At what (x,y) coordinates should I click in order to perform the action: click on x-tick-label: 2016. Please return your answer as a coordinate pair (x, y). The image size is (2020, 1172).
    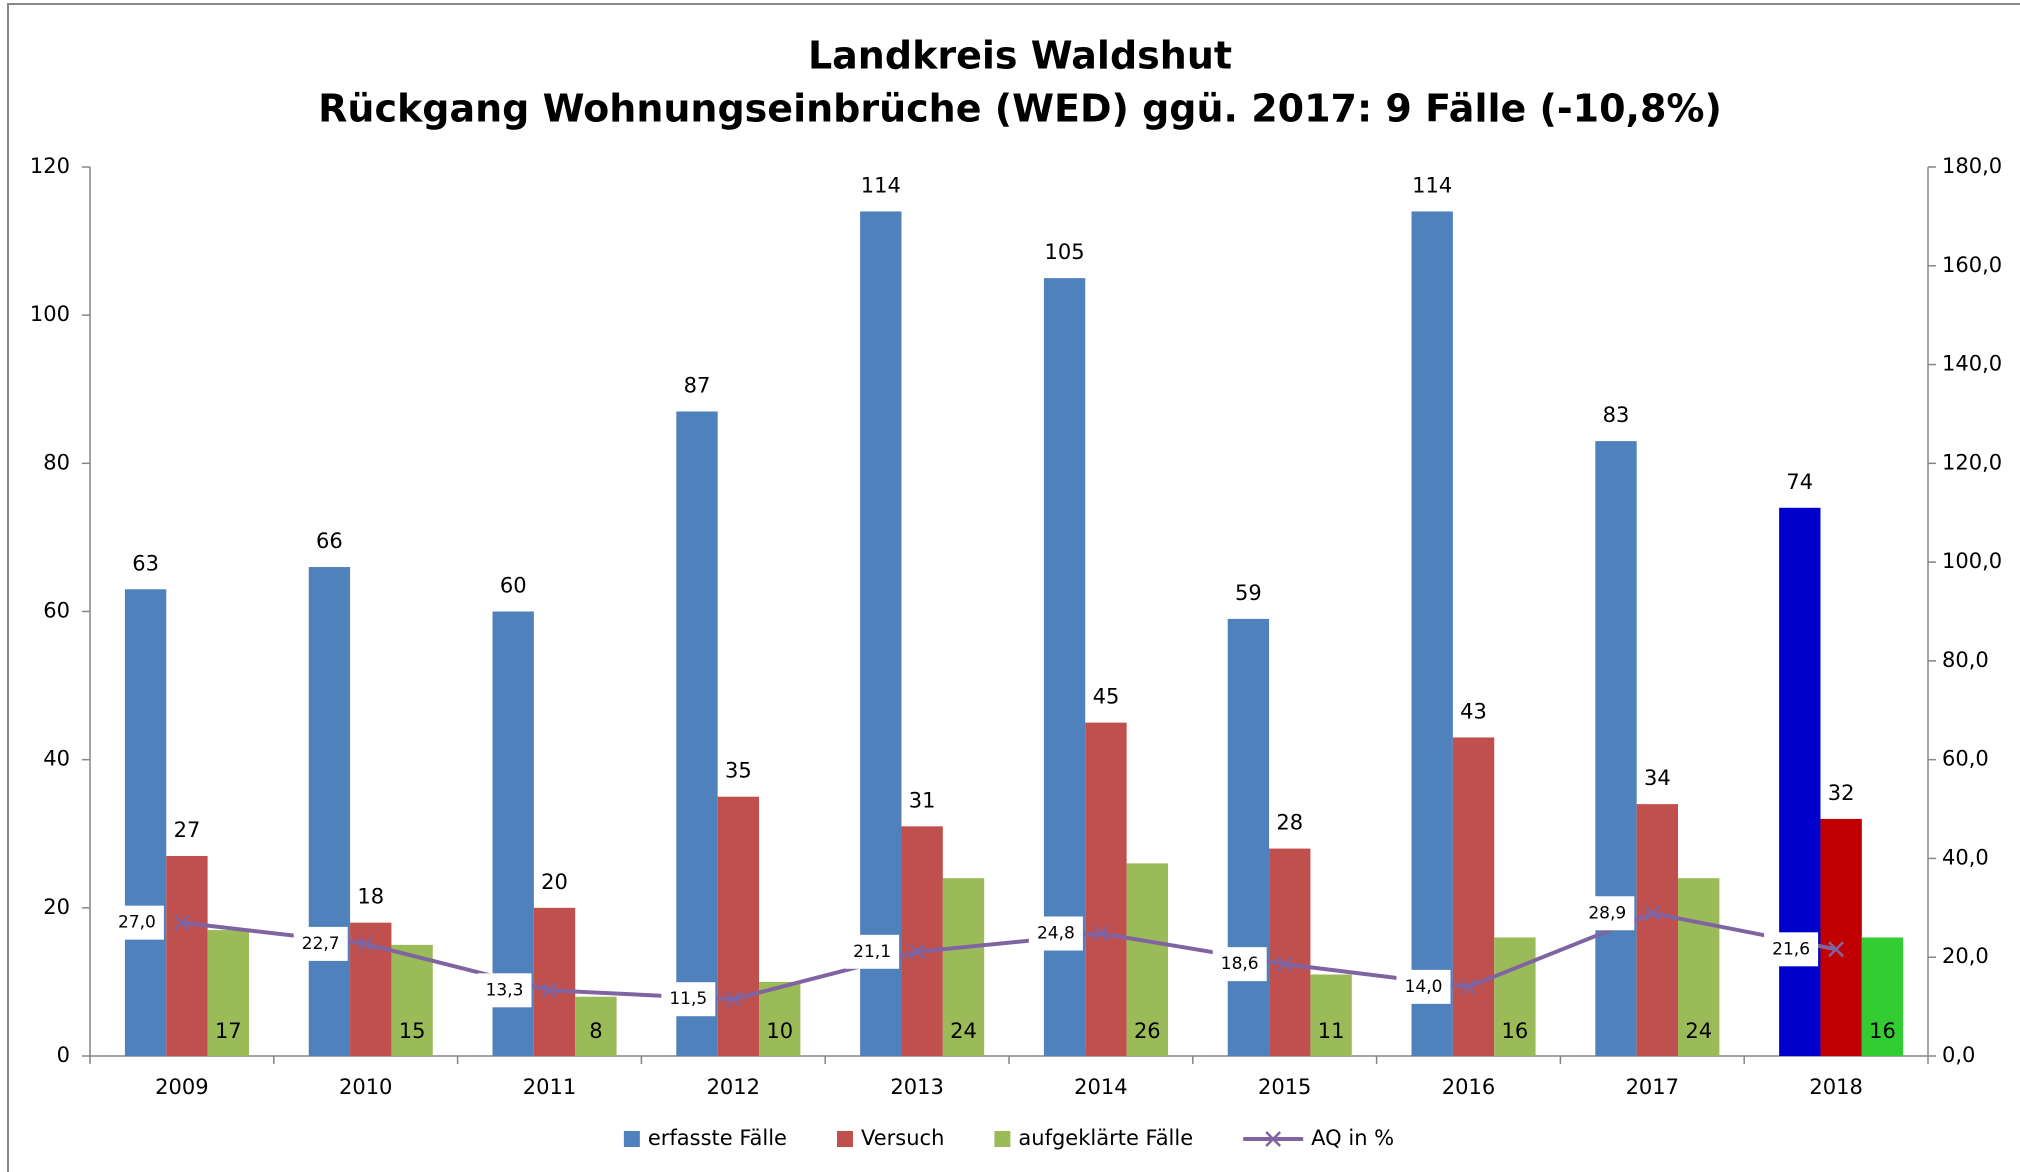
    Looking at the image, I should click on (1468, 1087).